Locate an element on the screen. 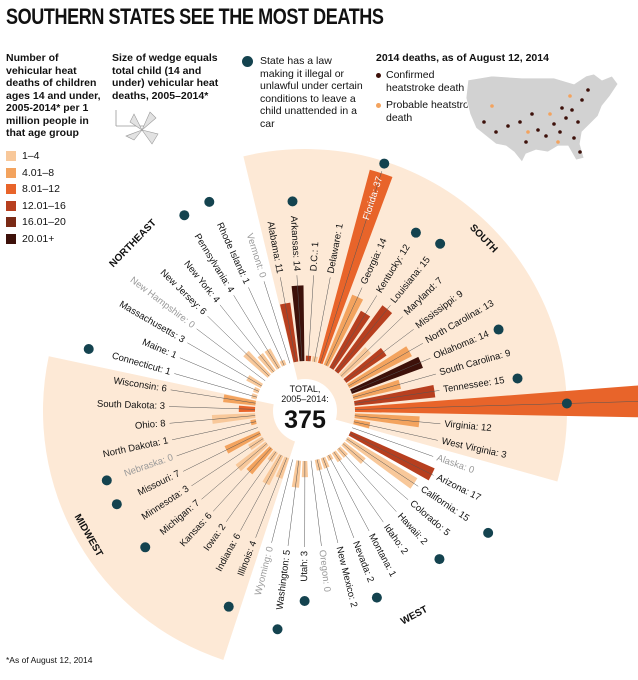 The height and width of the screenshot is (680, 638). confirmed-legend: Confirmed heatstroke death is located at coordinates (431, 81).